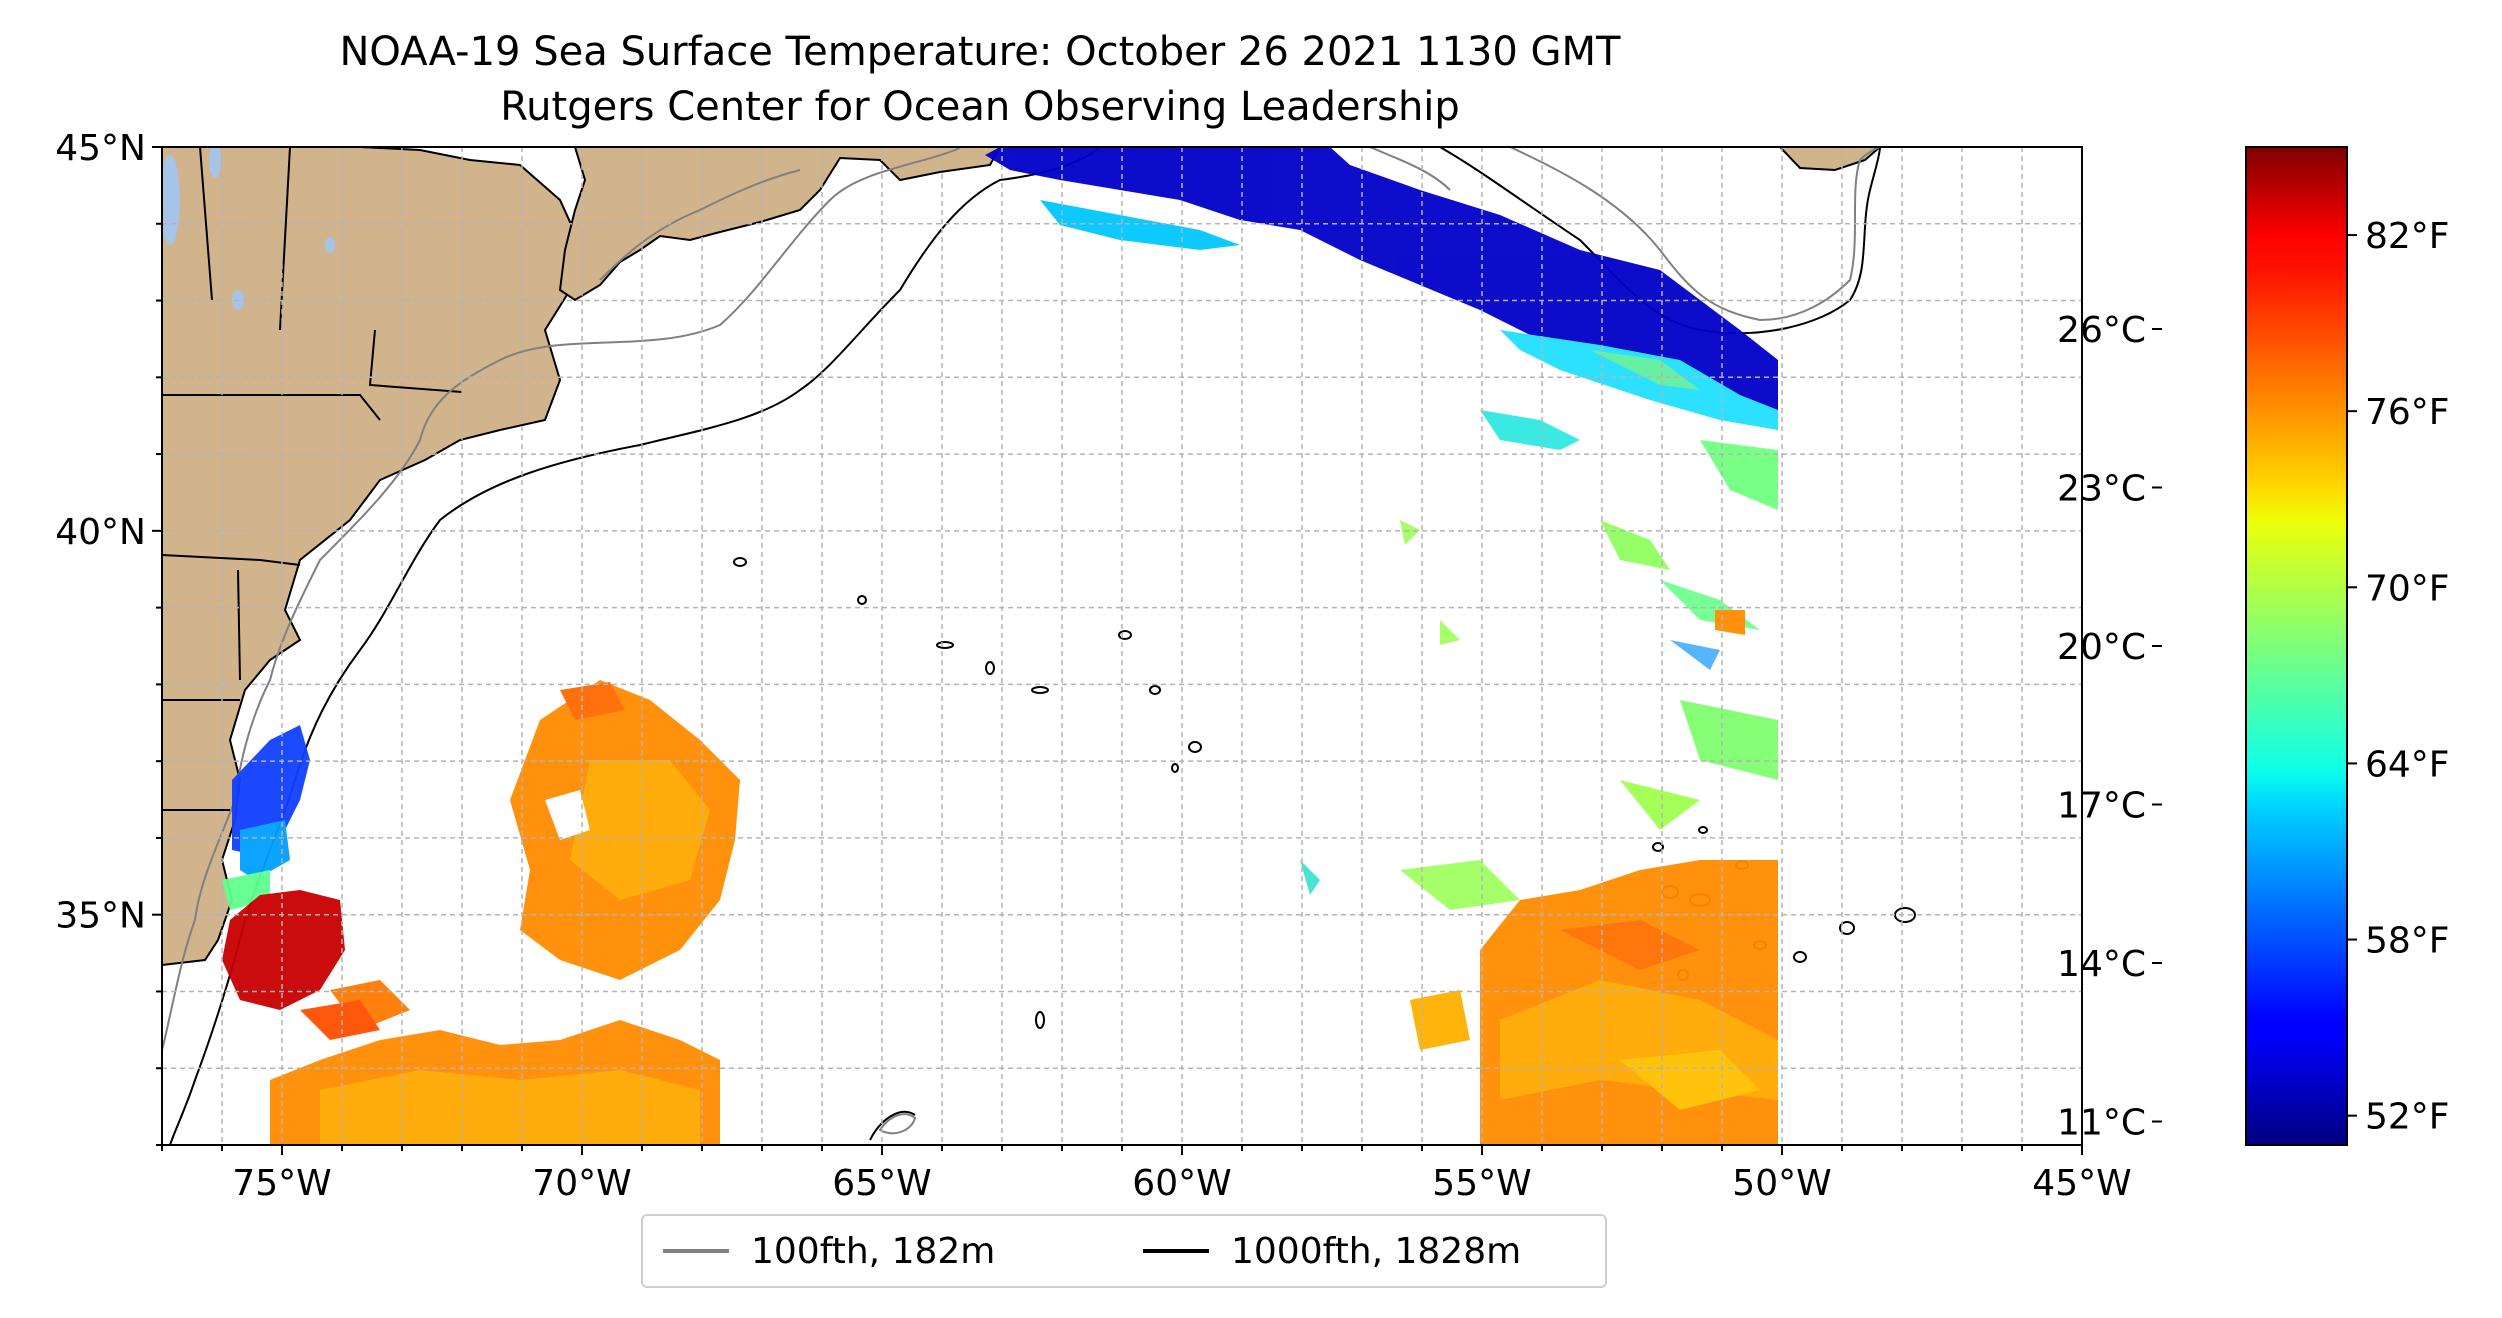  I want to click on sst-coastal-cold, so click(271, 790).